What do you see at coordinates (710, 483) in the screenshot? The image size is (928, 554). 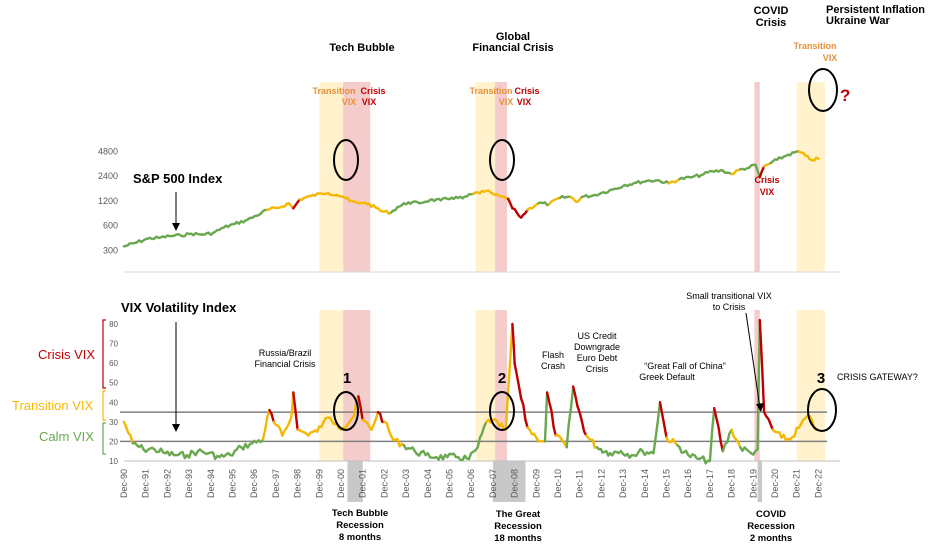 I see `x-tick-label: Dec-17` at bounding box center [710, 483].